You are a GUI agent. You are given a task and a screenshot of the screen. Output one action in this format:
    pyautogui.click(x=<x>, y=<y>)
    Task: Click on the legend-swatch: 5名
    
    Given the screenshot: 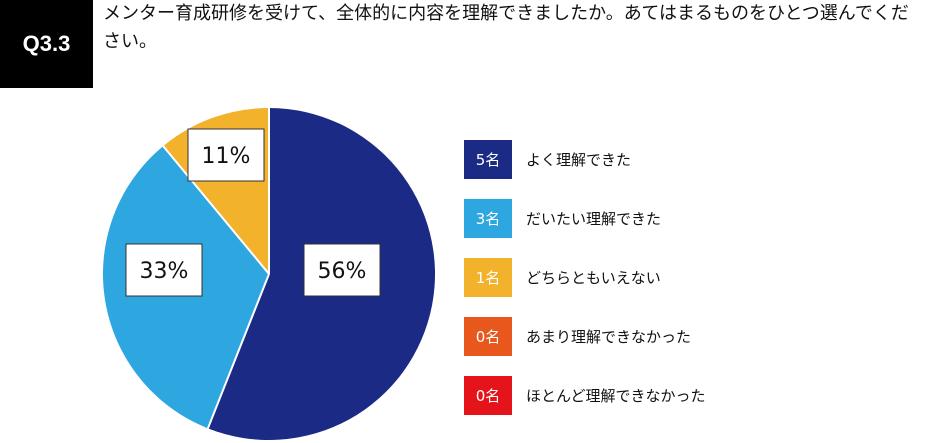 What is the action you would take?
    pyautogui.click(x=488, y=159)
    